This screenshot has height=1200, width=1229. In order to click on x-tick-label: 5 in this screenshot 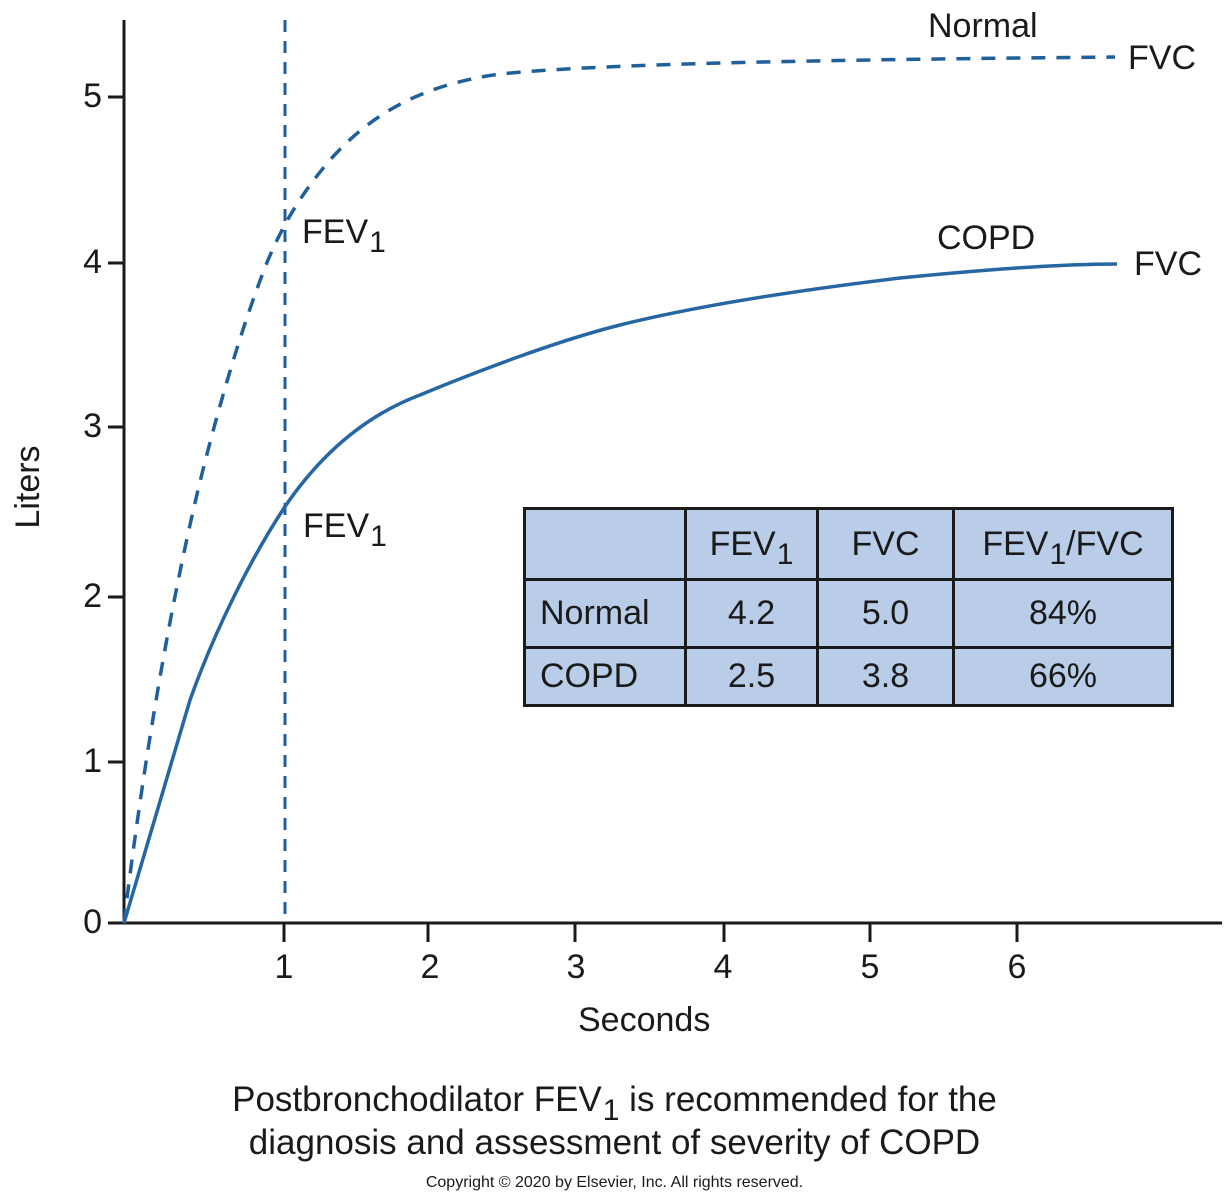, I will do `click(870, 967)`.